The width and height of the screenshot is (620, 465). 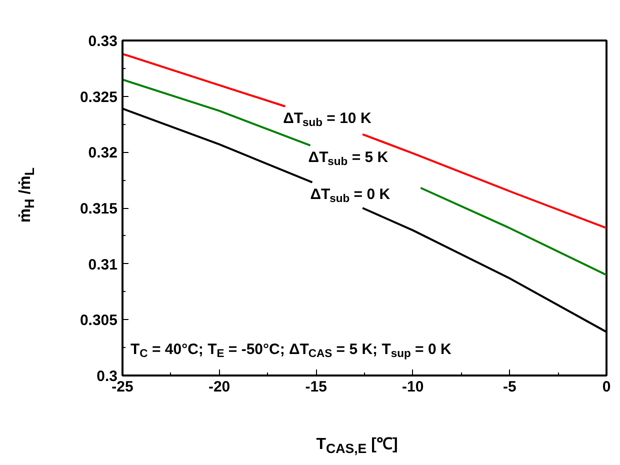 What do you see at coordinates (413, 387) in the screenshot?
I see `x-tick-label: -10` at bounding box center [413, 387].